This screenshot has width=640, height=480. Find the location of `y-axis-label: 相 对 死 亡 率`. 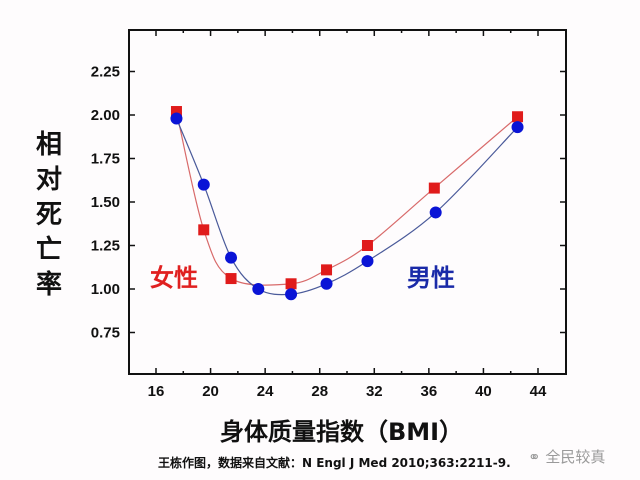

y-axis-label: 相 对 死 亡 率 is located at coordinates (49, 215).